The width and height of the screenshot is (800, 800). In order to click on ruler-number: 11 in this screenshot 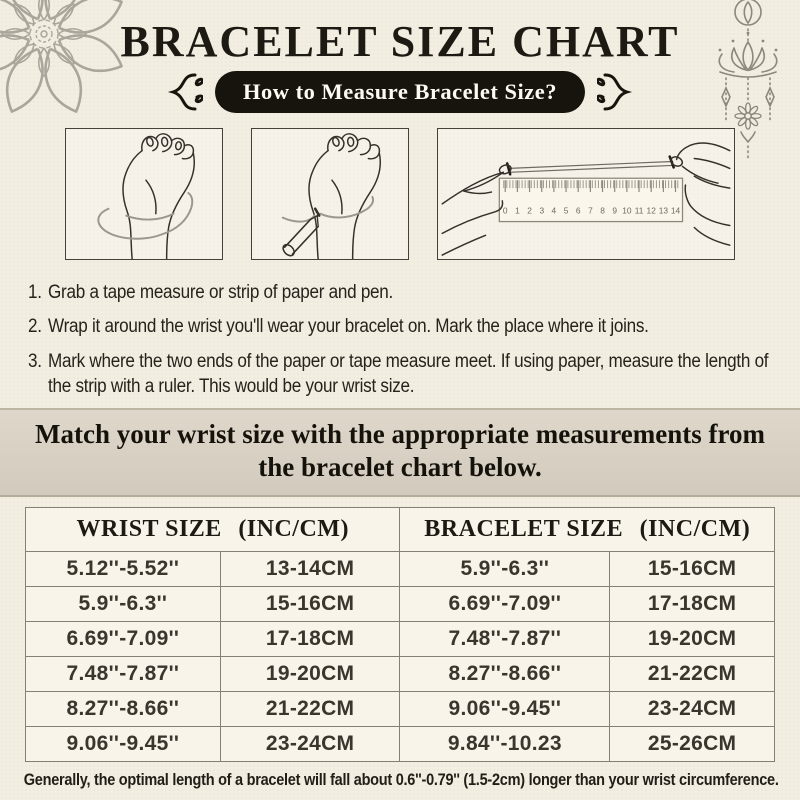, I will do `click(639, 211)`.